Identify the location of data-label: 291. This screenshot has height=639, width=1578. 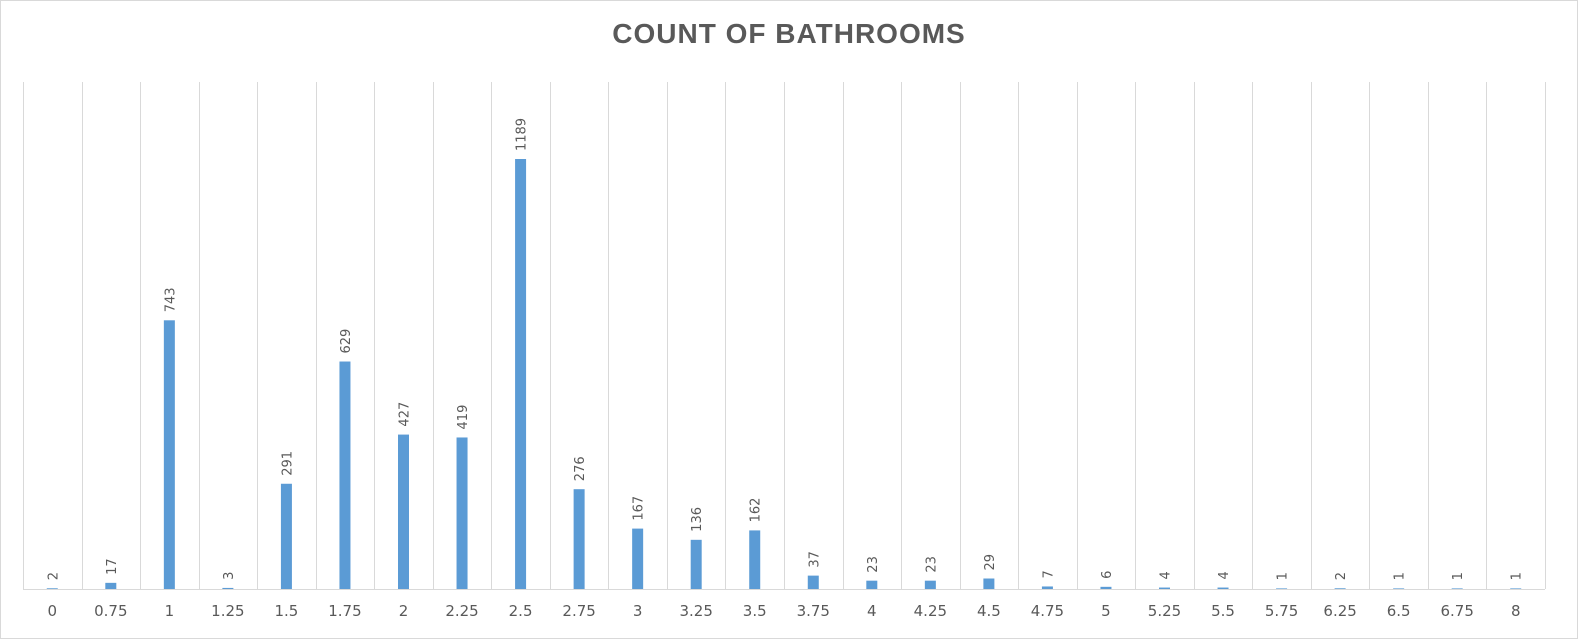
(287, 463).